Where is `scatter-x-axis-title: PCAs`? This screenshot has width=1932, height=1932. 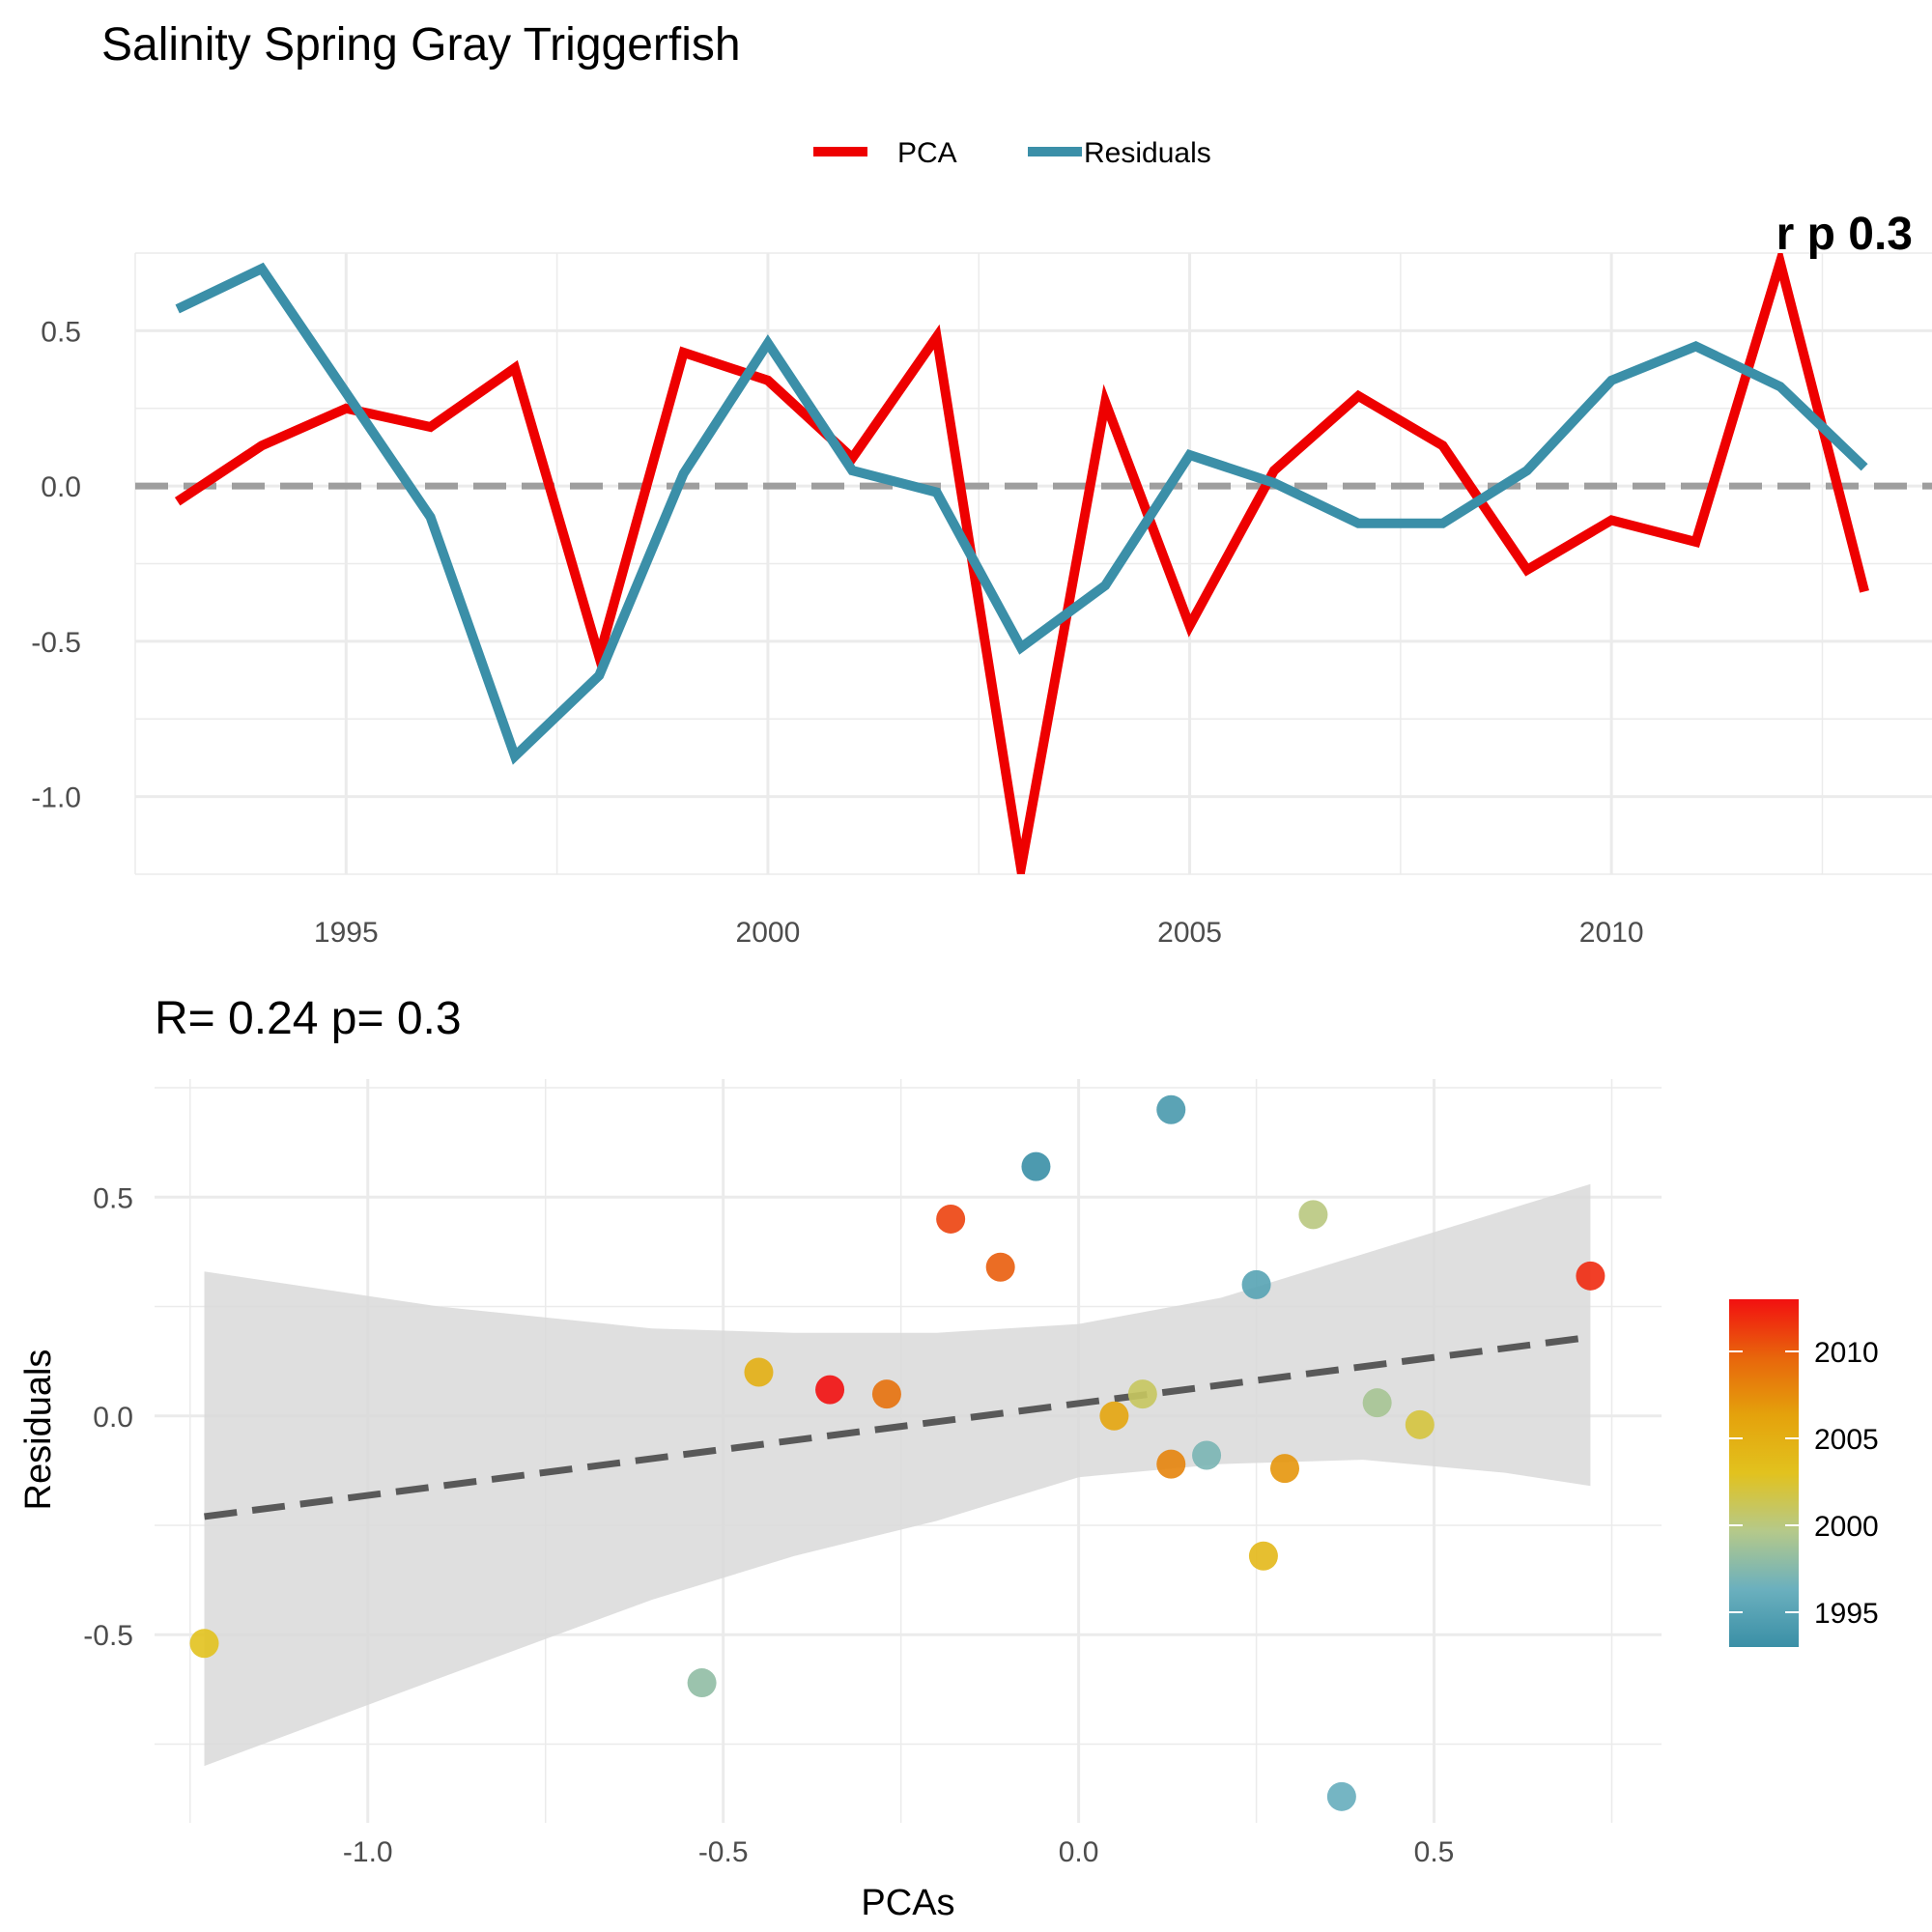
scatter-x-axis-title: PCAs is located at coordinates (907, 1903).